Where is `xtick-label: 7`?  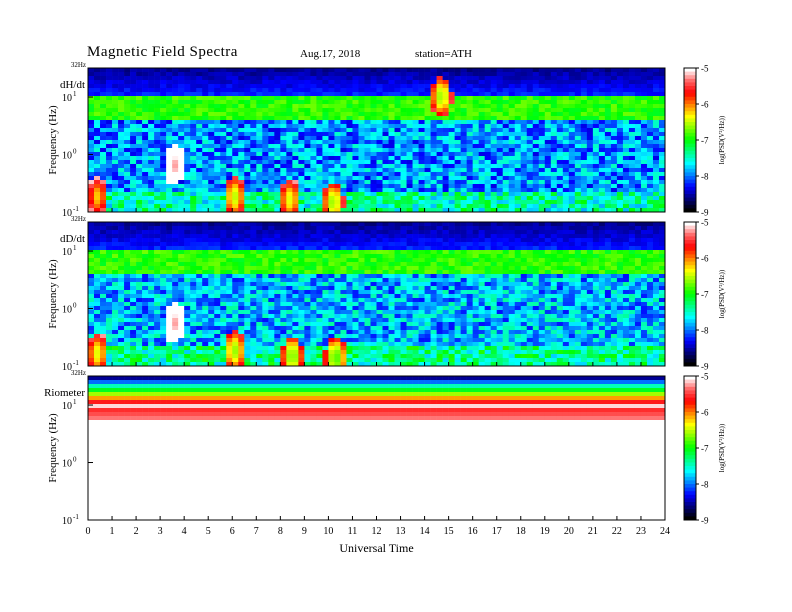
xtick-label: 7 is located at coordinates (256, 531).